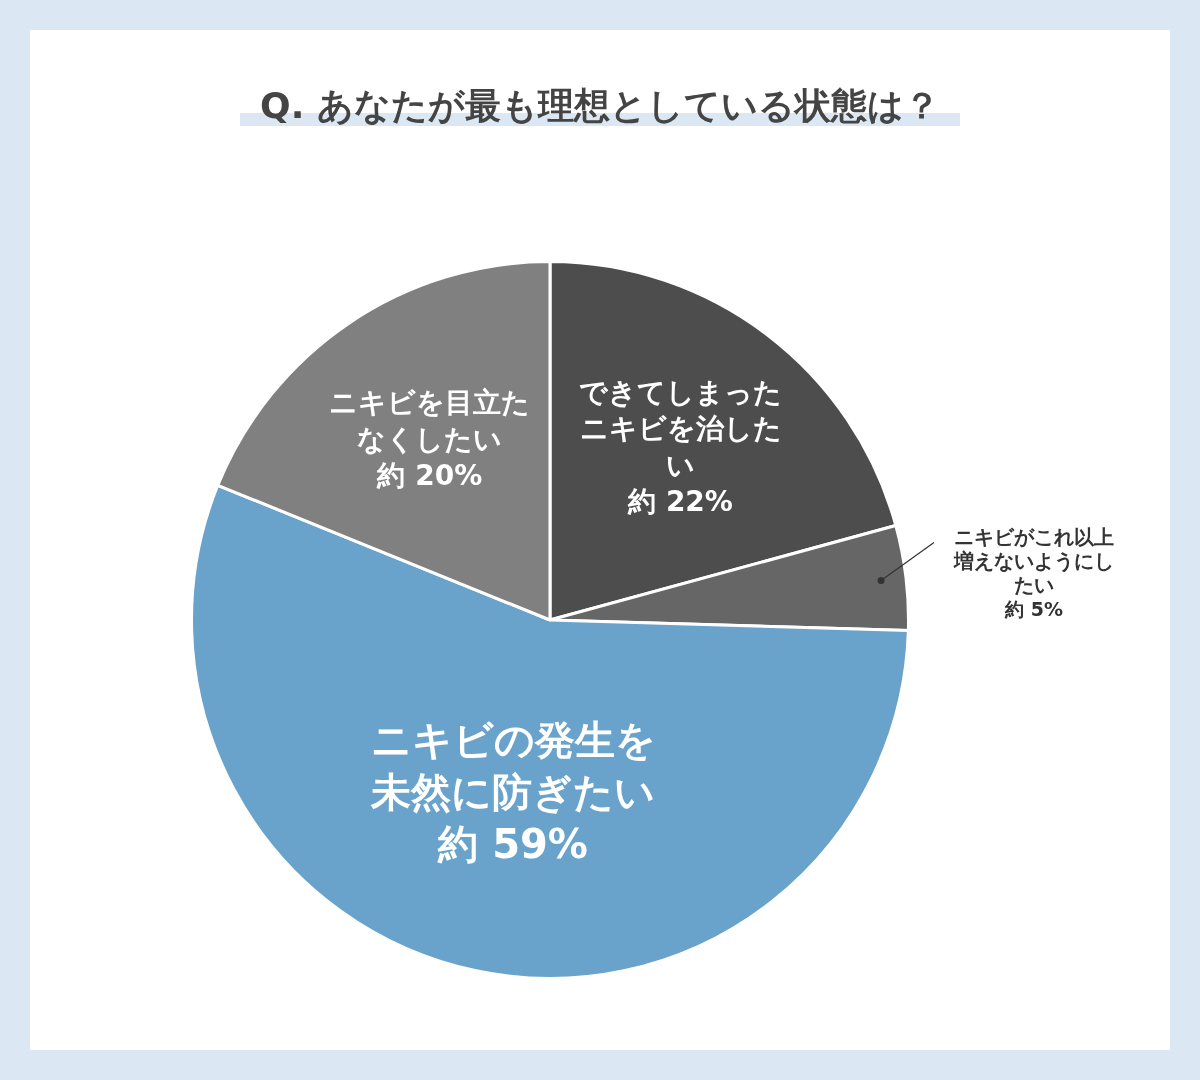  What do you see at coordinates (680, 501) in the screenshot?
I see `data-label: 約 22%` at bounding box center [680, 501].